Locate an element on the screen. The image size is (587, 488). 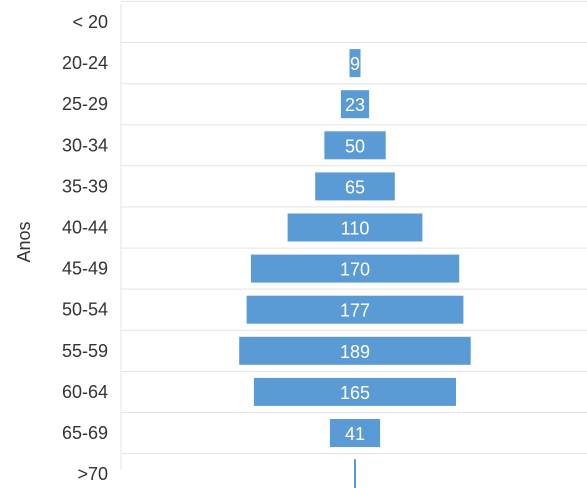
data-label: 170 is located at coordinates (355, 270).